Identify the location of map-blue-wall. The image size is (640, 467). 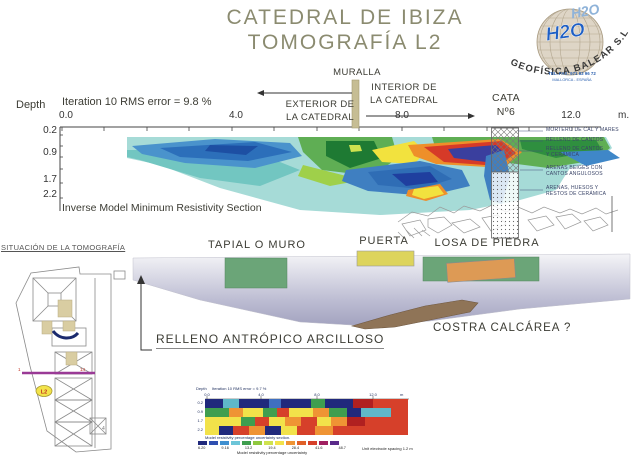
(65, 334).